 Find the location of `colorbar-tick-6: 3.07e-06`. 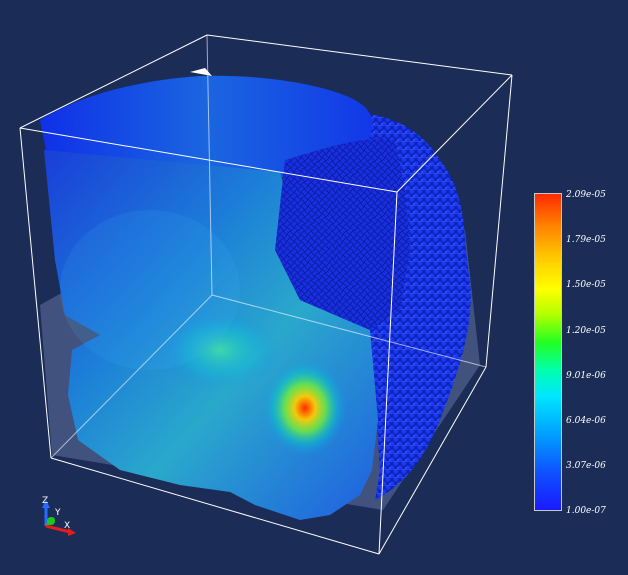

colorbar-tick-6: 3.07e-06 is located at coordinates (586, 466).